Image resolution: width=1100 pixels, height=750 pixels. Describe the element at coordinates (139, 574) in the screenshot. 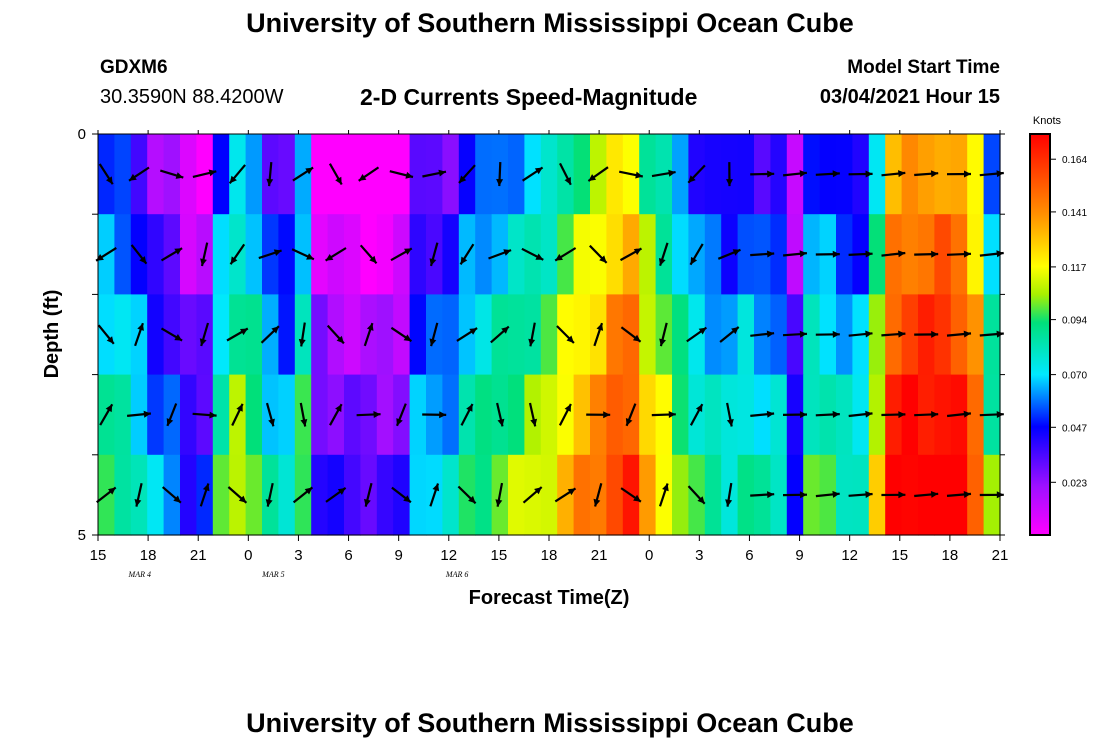

I see `date-label: MAR 4` at that location.